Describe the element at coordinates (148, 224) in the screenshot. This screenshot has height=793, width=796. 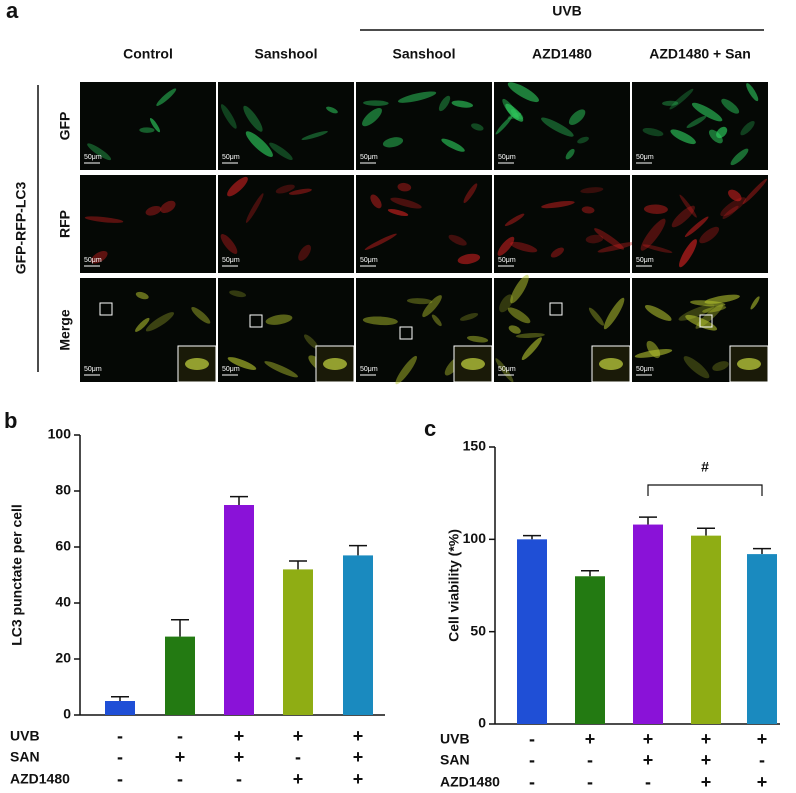
I see `micrograph` at that location.